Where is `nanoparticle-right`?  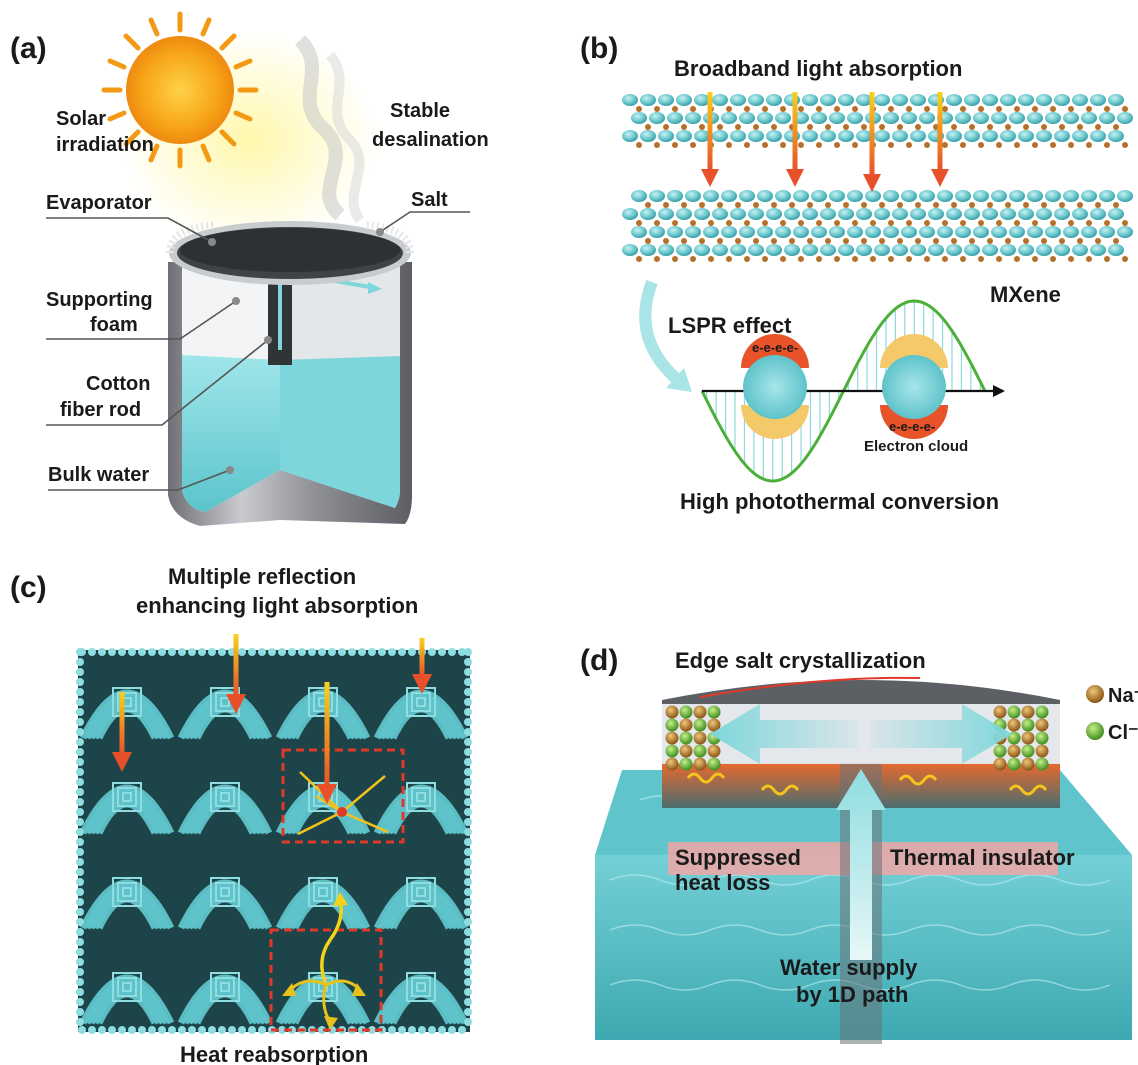 nanoparticle-right is located at coordinates (914, 386).